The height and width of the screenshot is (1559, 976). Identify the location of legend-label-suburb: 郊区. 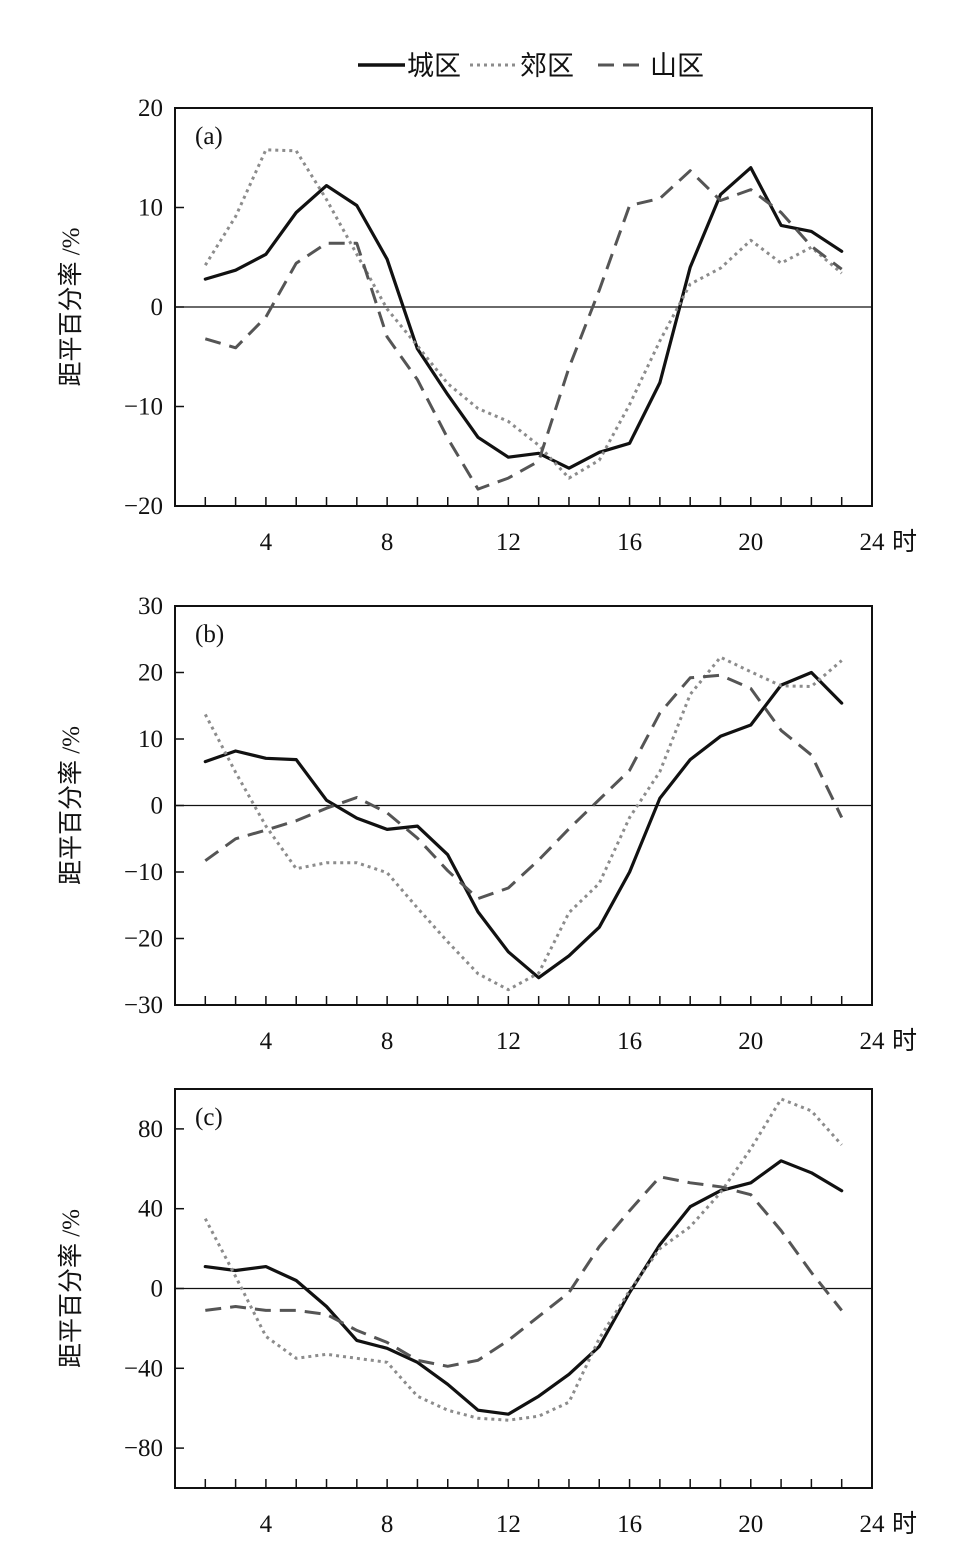
(547, 66).